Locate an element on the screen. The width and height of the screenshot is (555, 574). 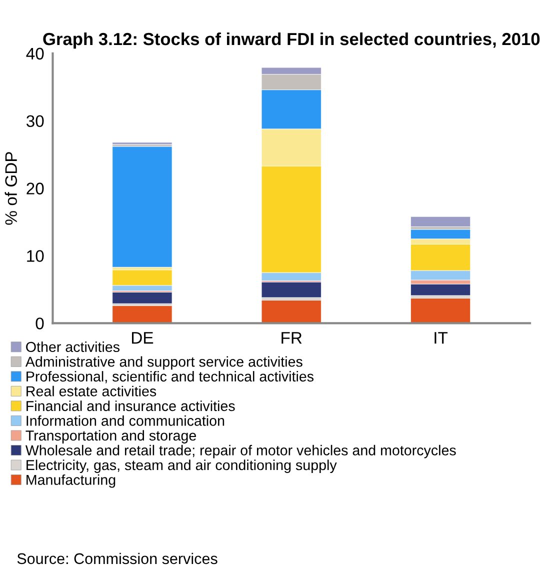
x-tick-label: IT is located at coordinates (441, 338).